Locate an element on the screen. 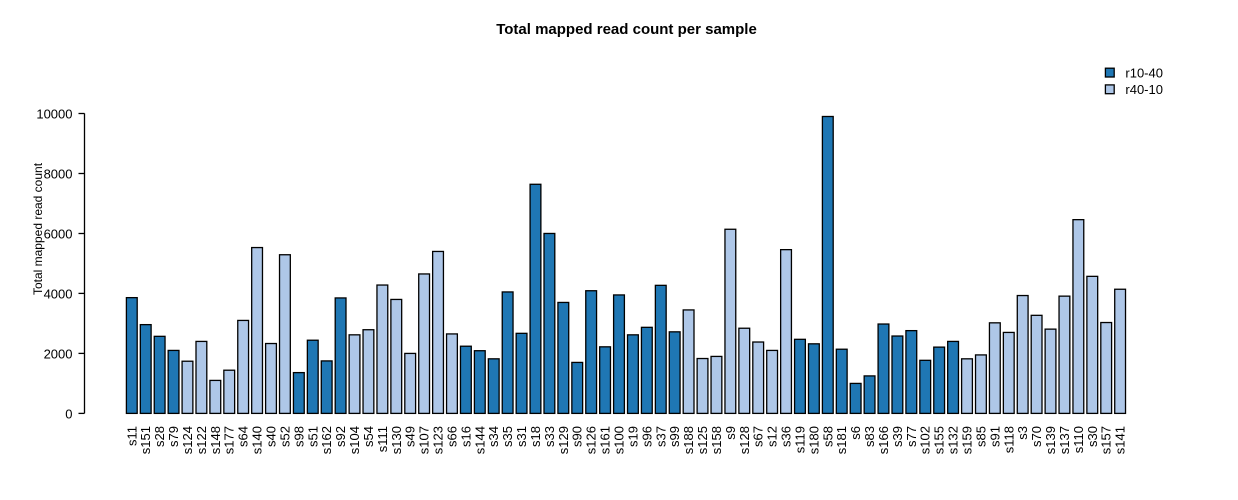 Image resolution: width=1238 pixels, height=500 pixels. svg-text: s166 is located at coordinates (883, 440).